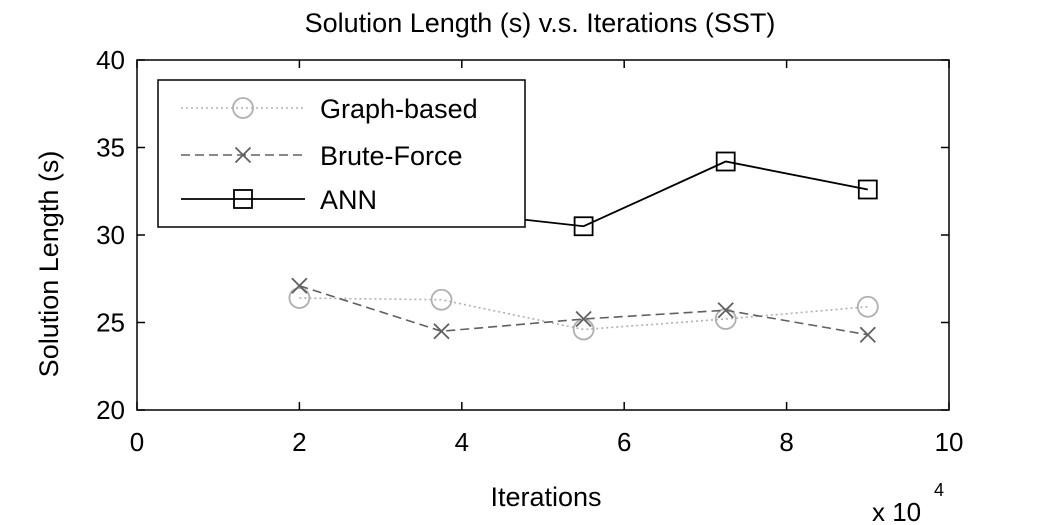 This screenshot has height=525, width=1050. Describe the element at coordinates (110, 235) in the screenshot. I see `y-tick-label: 30` at that location.